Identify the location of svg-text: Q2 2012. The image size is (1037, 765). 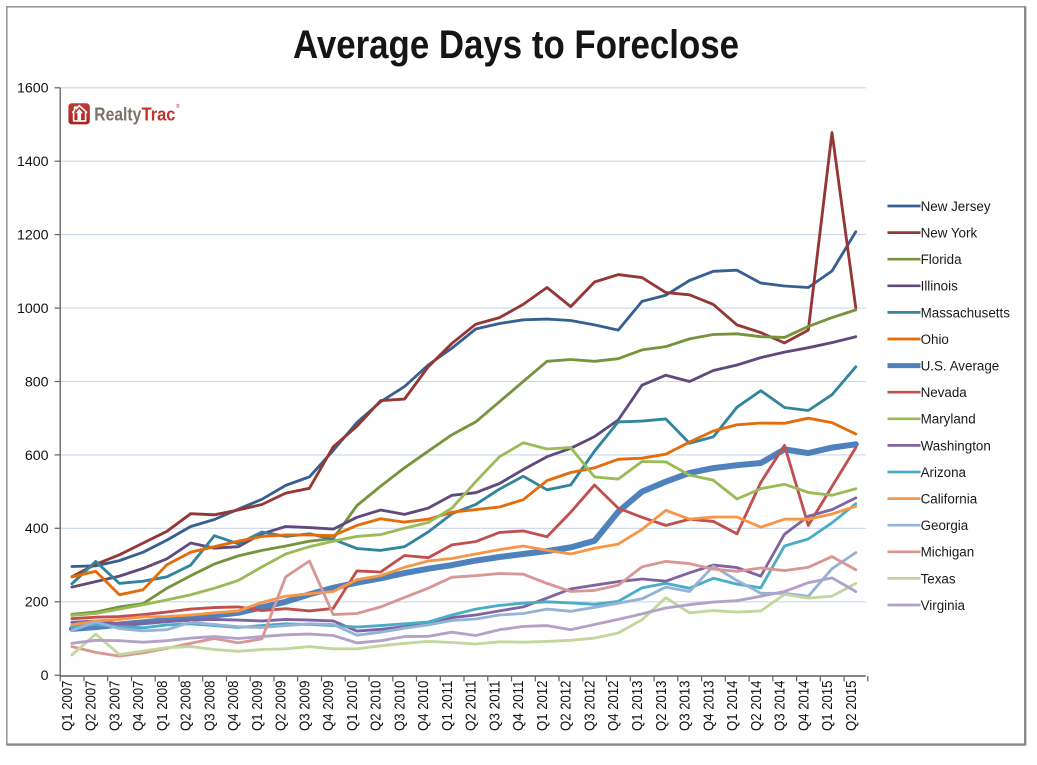
(567, 705).